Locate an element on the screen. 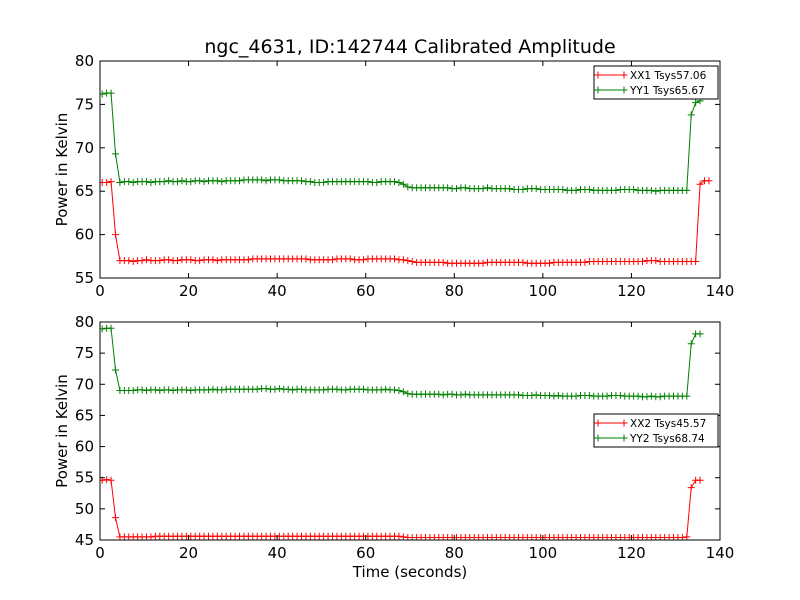 The height and width of the screenshot is (600, 800). x-tick-label: 0 is located at coordinates (100, 553).